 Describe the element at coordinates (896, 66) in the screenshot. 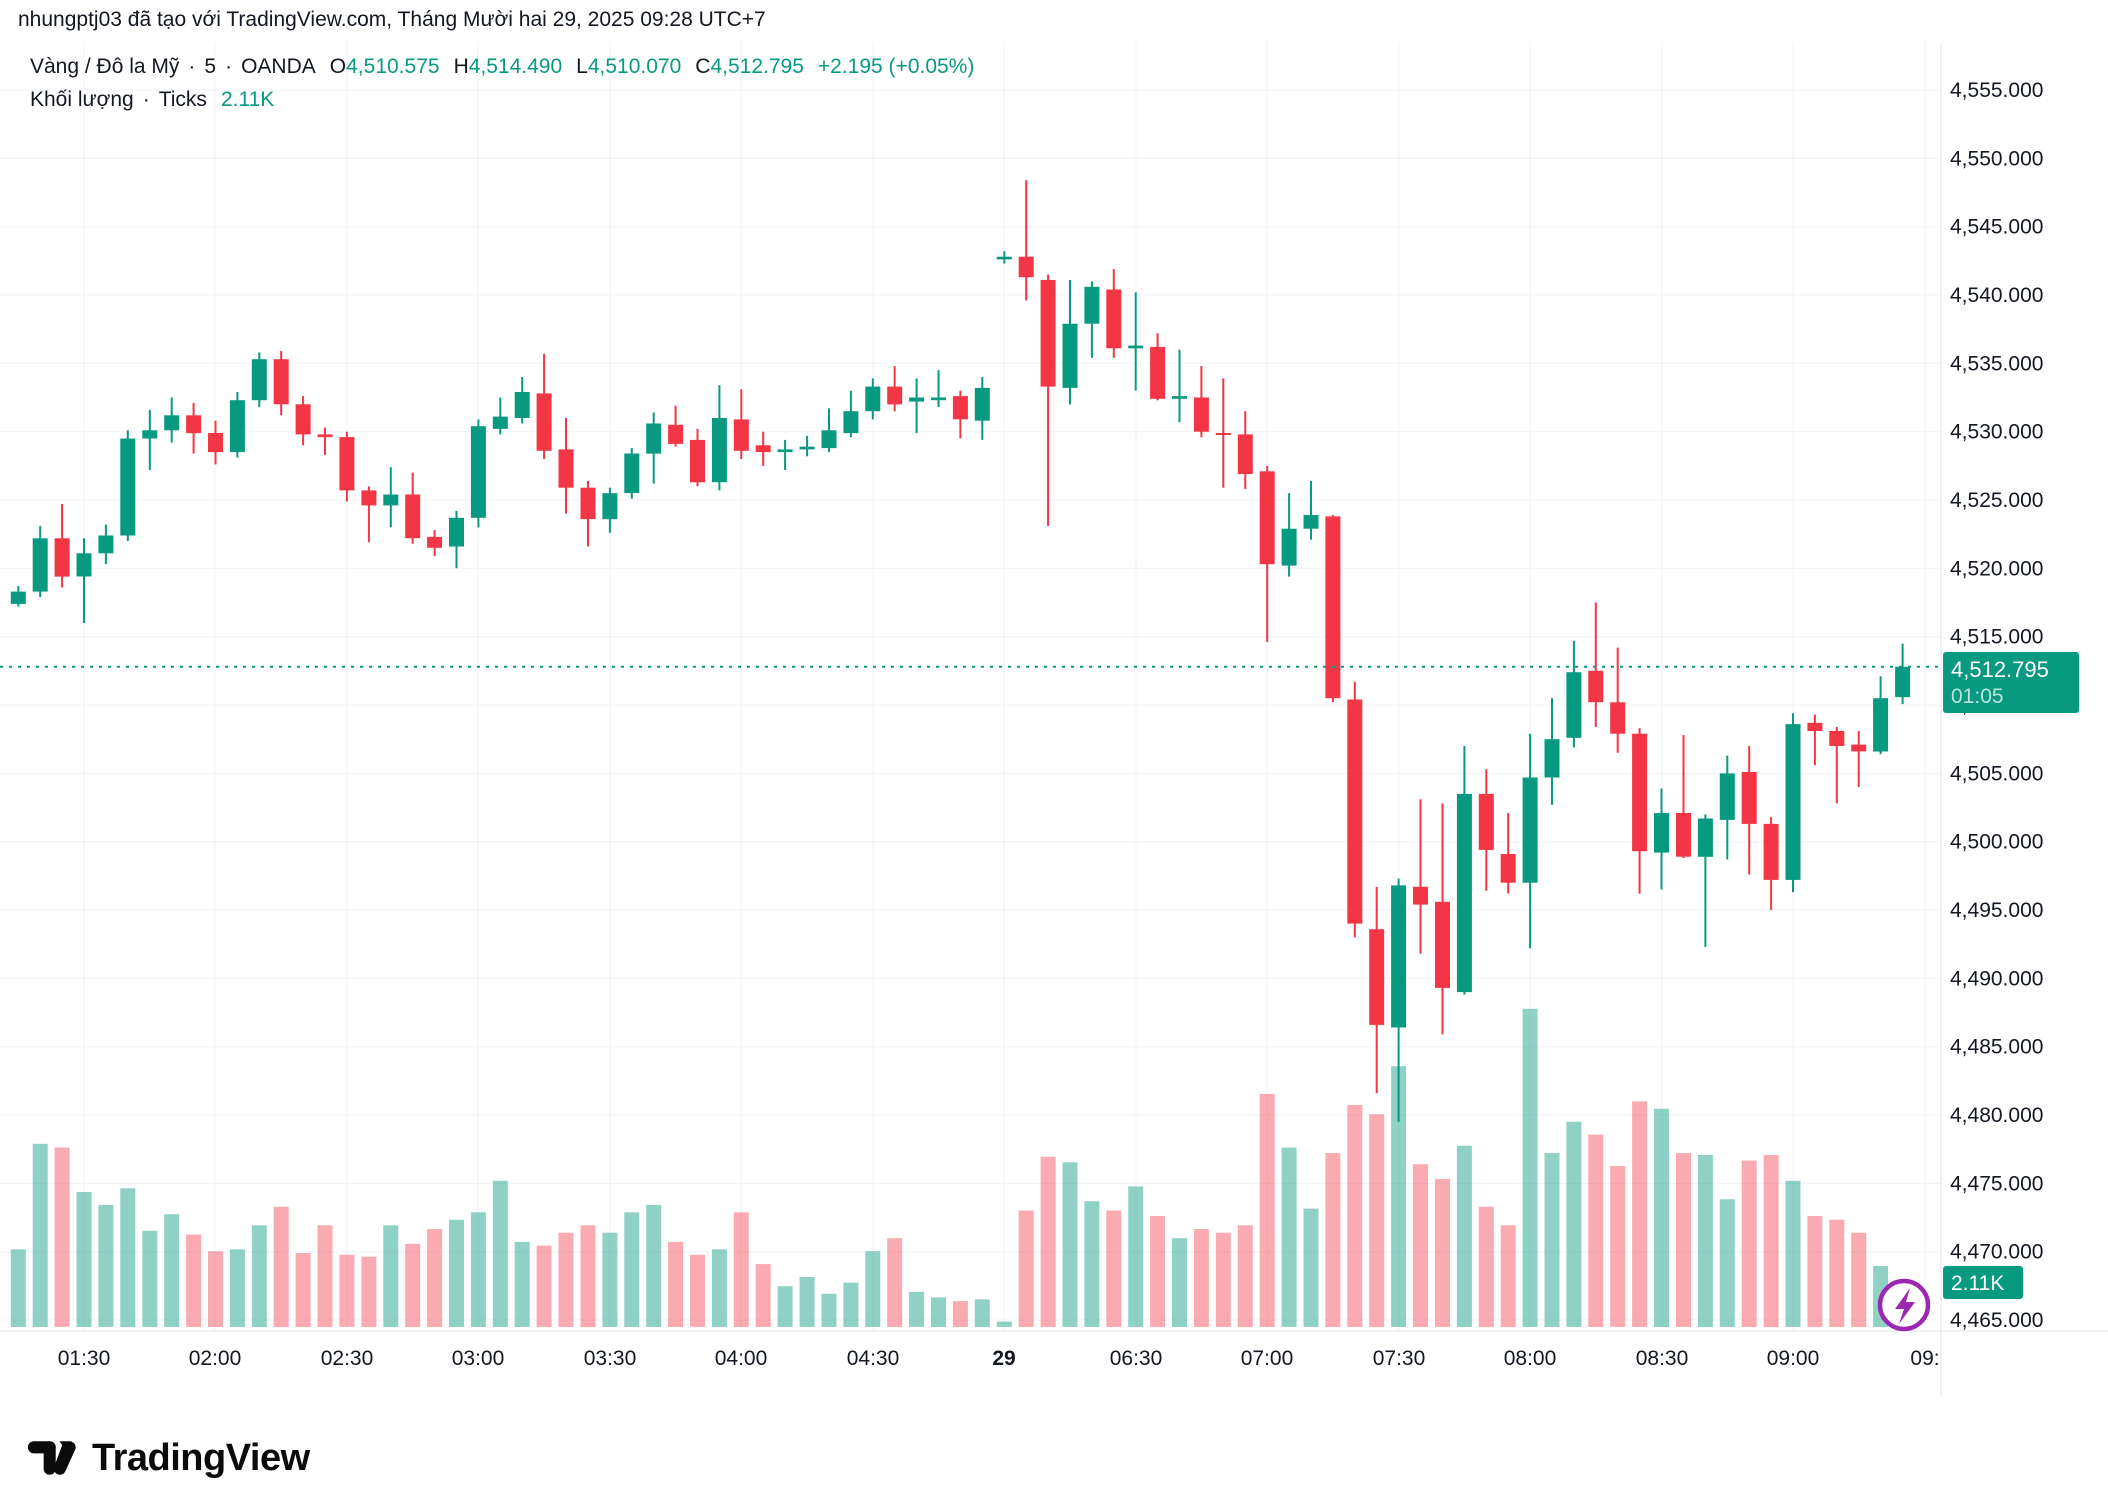

I see `change-value: +2.195 (+0.05%)` at that location.